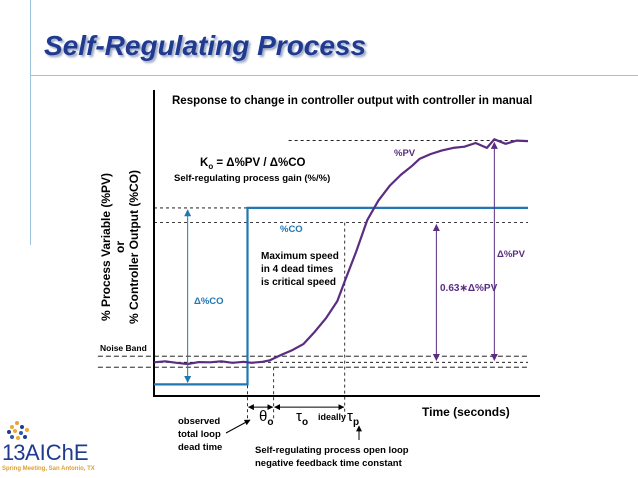 This screenshot has height=478, width=638. What do you see at coordinates (466, 412) in the screenshot?
I see `x-axis-label: Time (seconds)` at bounding box center [466, 412].